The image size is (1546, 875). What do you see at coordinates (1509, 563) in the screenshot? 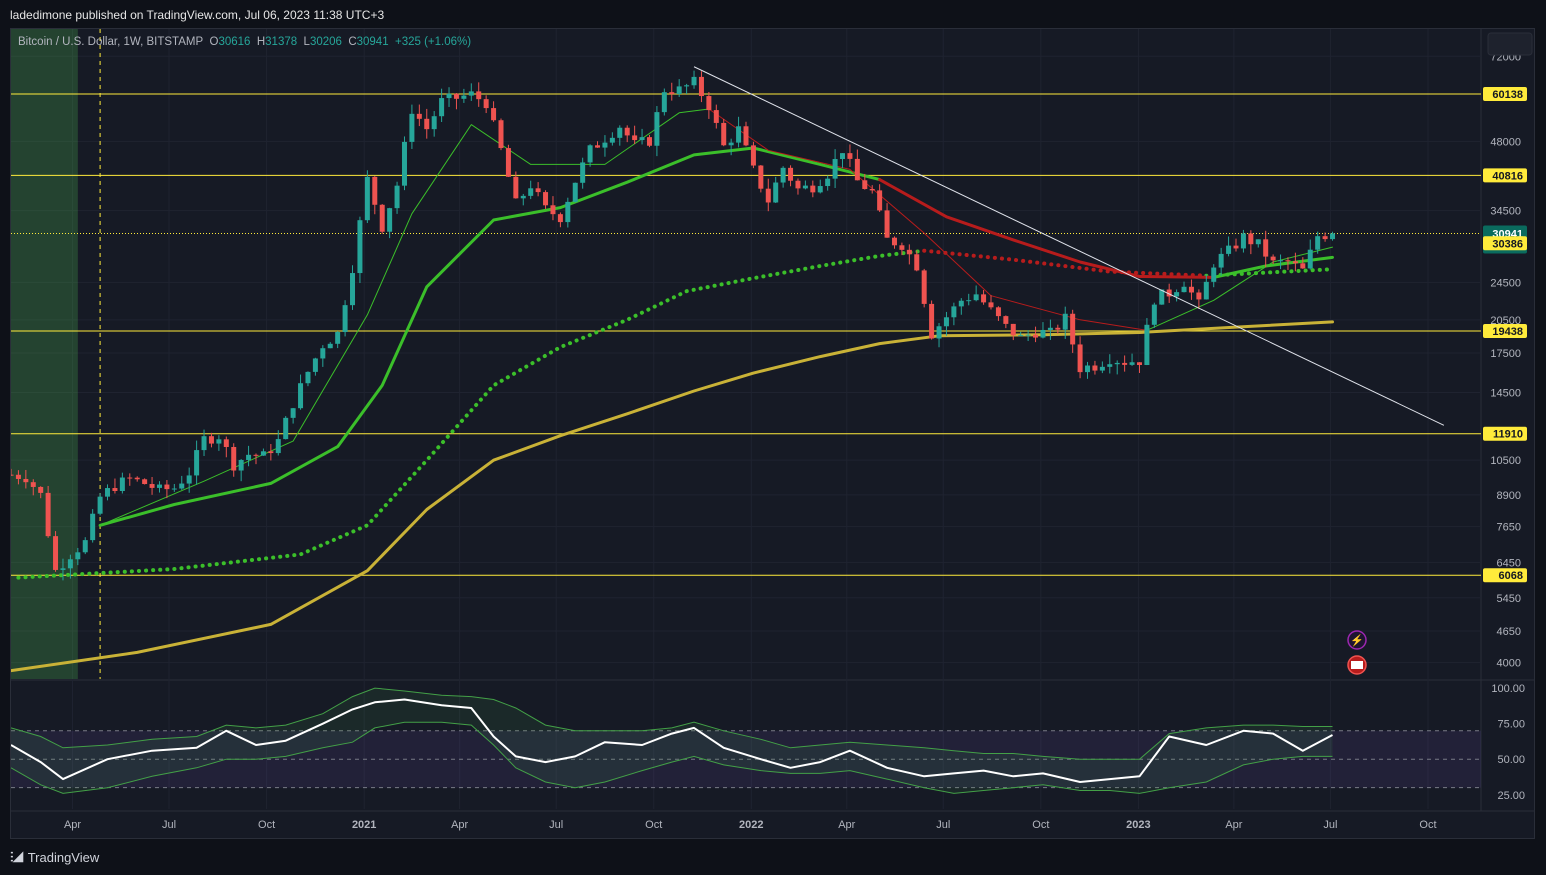
I see `price-axis-label: 6450` at bounding box center [1509, 563].